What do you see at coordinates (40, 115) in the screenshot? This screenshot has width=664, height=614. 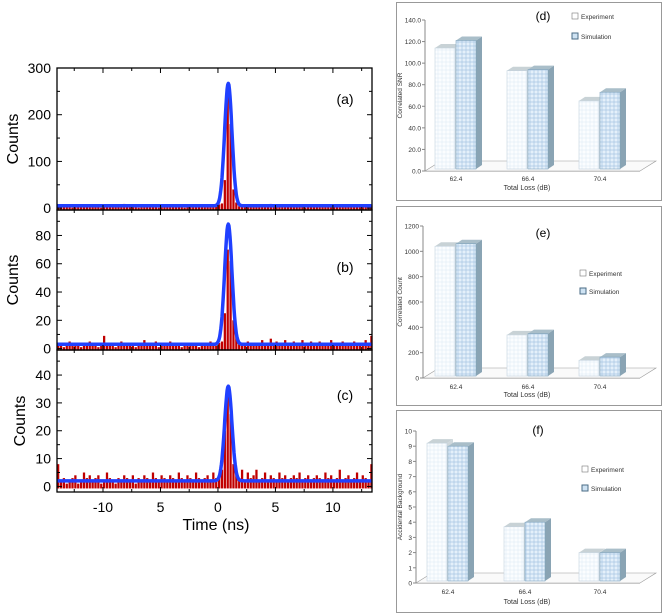 I see `y-tick-label: 200` at bounding box center [40, 115].